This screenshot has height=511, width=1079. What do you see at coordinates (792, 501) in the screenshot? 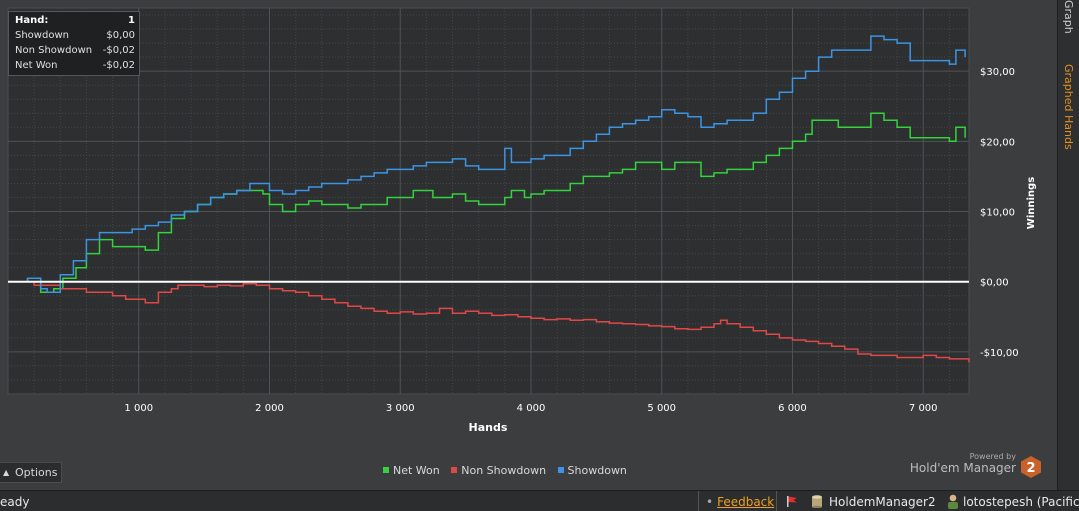
I see `flag-icon` at bounding box center [792, 501].